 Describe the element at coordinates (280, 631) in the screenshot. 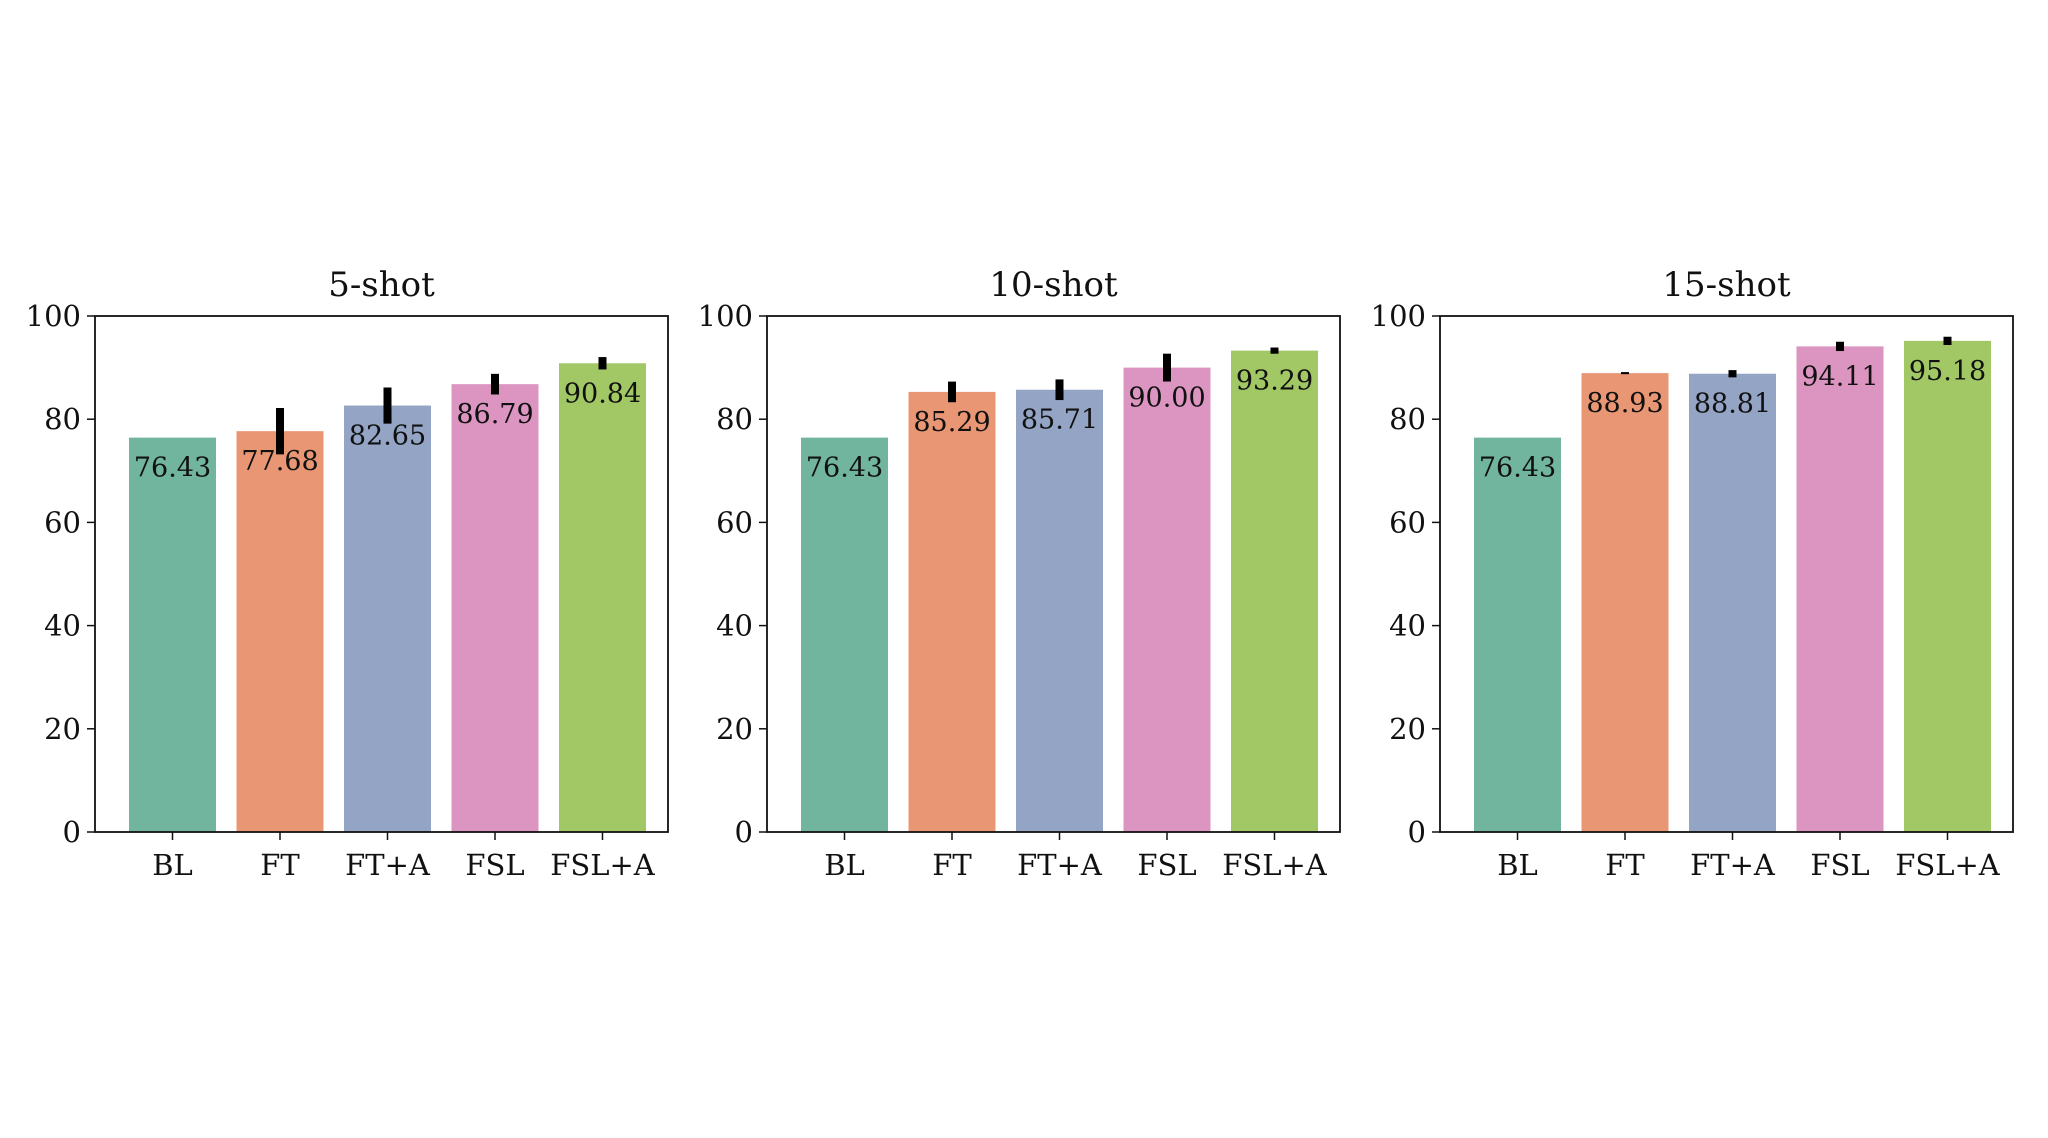

I see `panel-1-bar-ft` at that location.